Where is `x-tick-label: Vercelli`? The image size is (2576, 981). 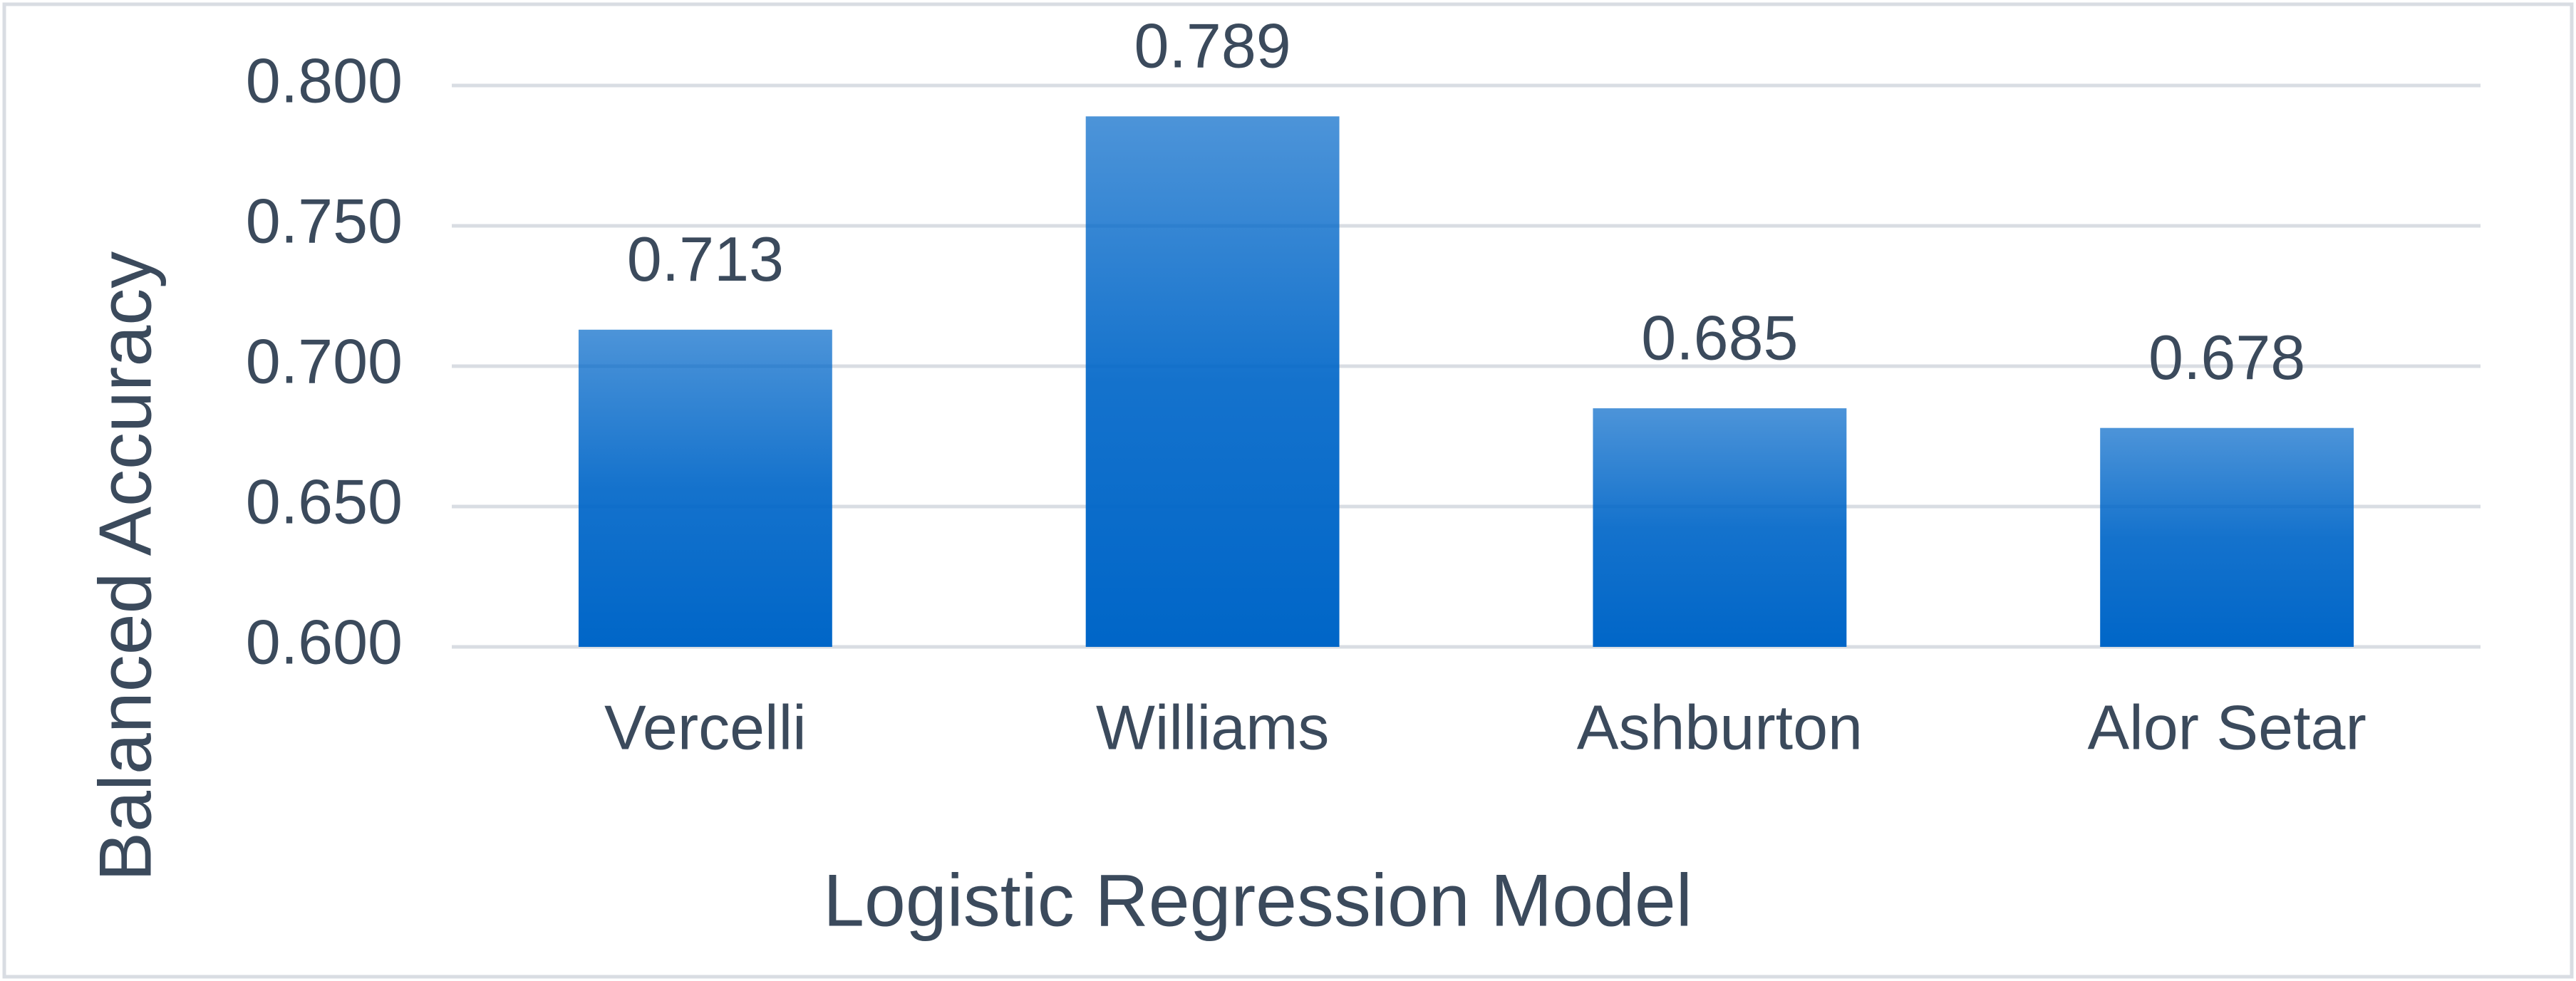 x-tick-label: Vercelli is located at coordinates (705, 727).